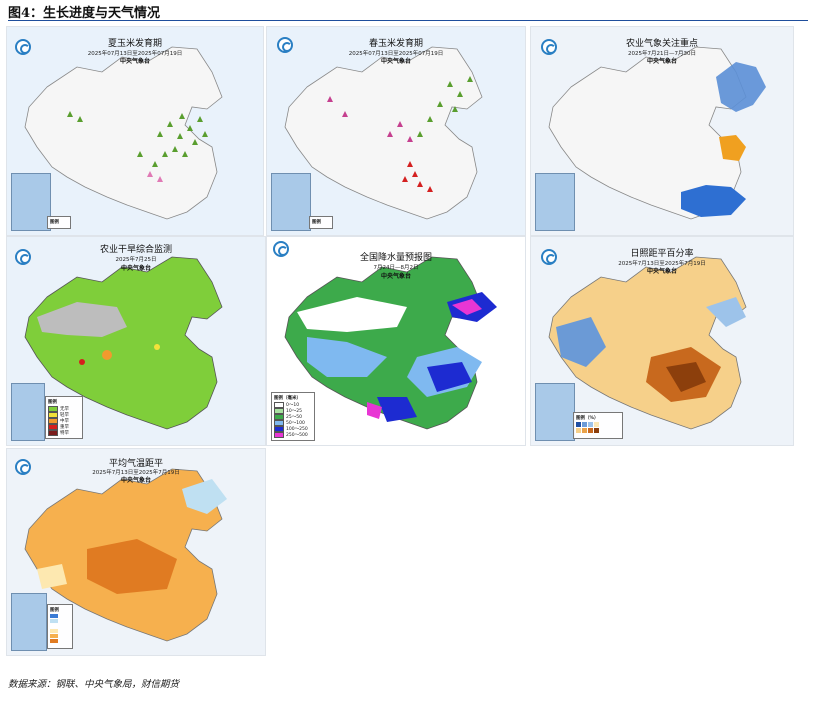 The height and width of the screenshot is (702, 816). Describe the element at coordinates (395, 44) in the screenshot. I see `panel-title: 春玉米发育期` at that location.